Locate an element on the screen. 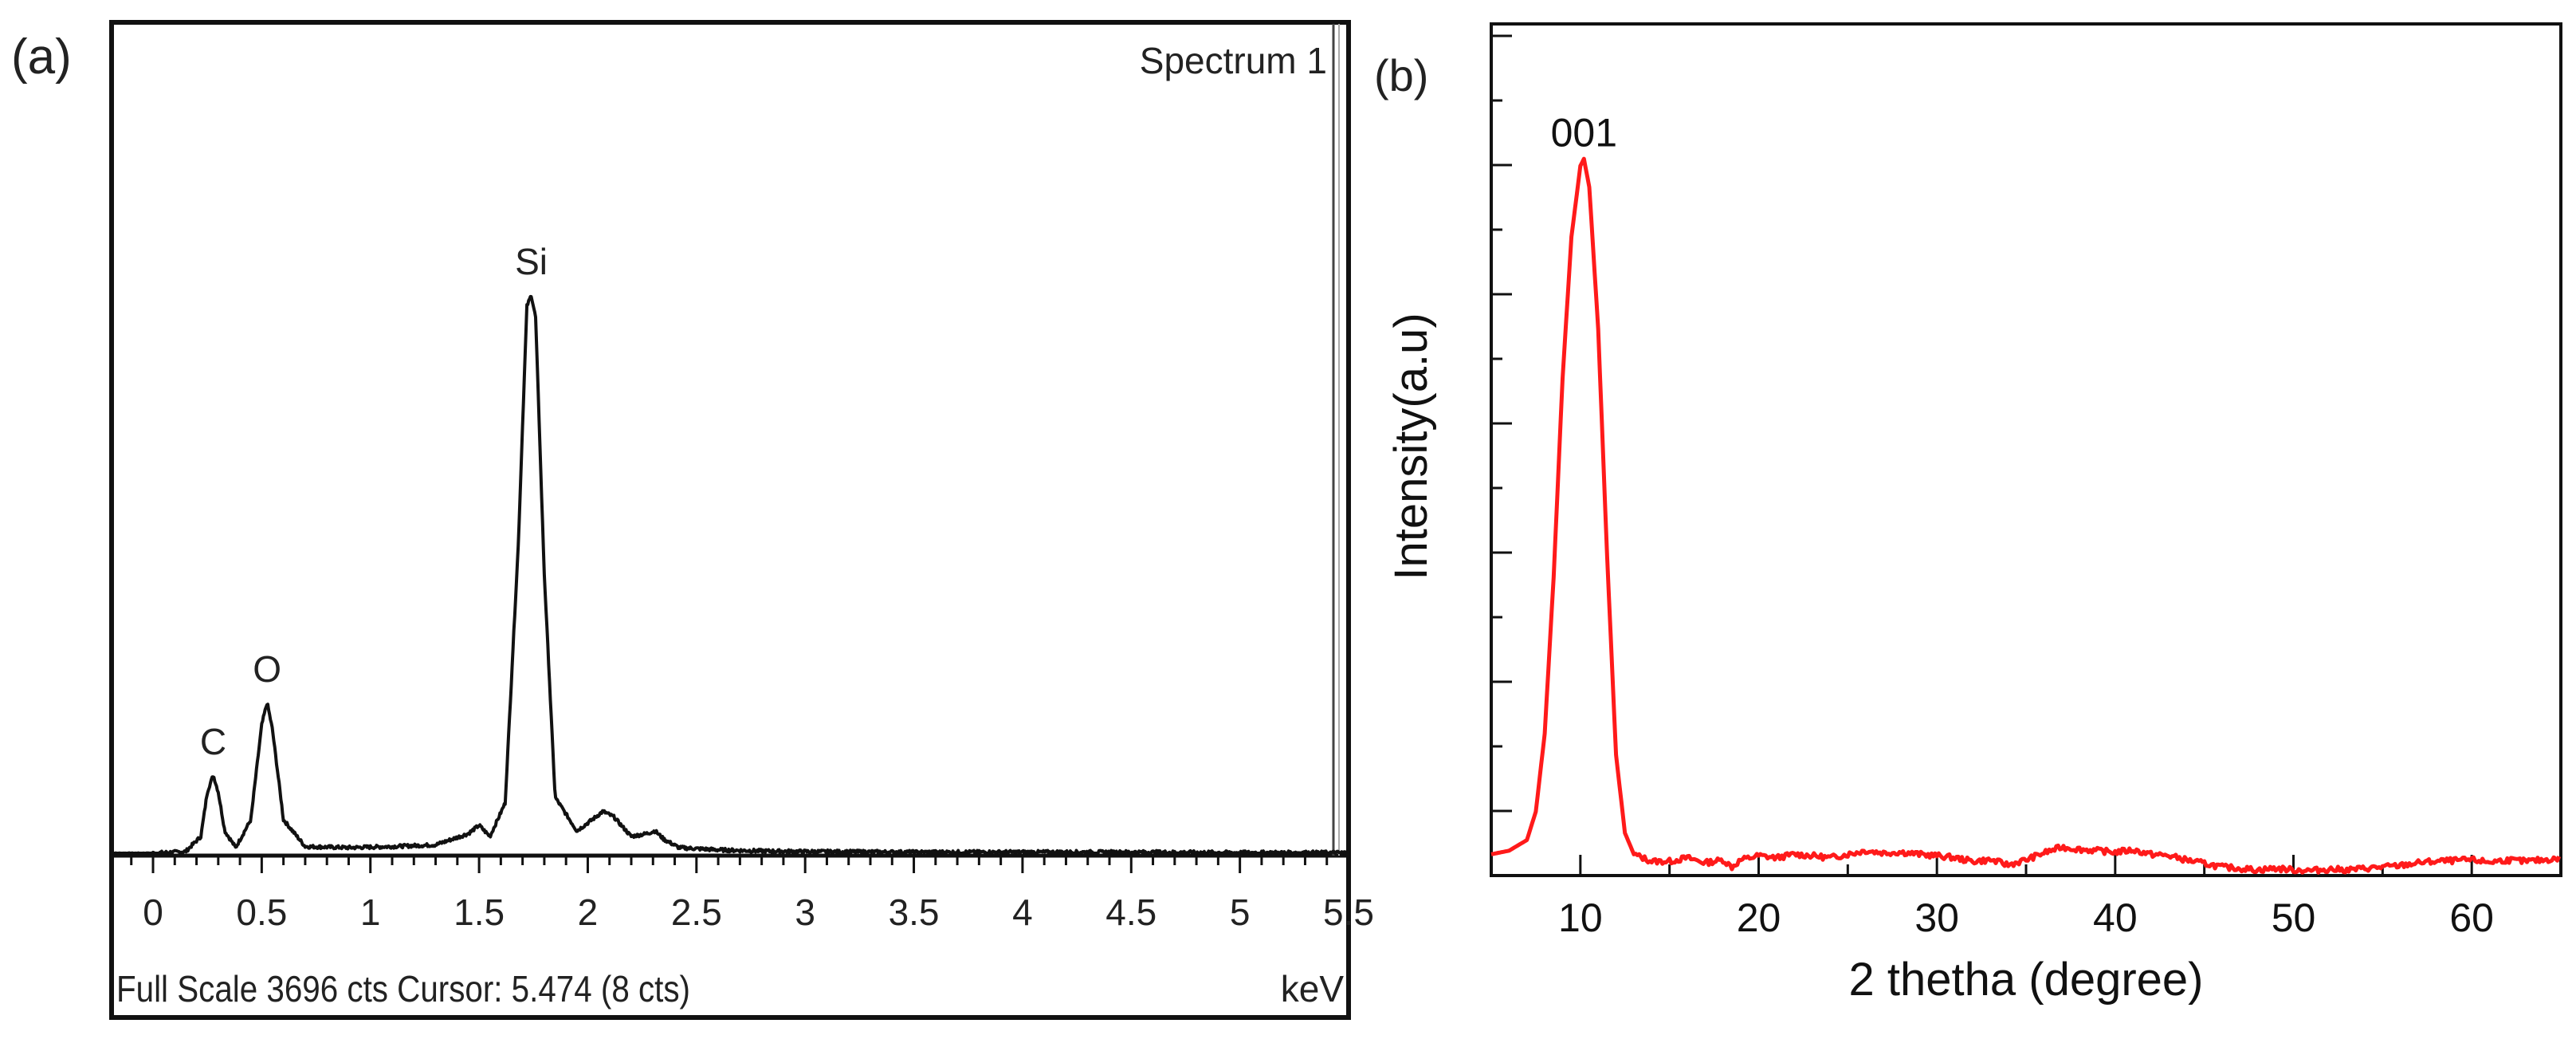 The width and height of the screenshot is (2576, 1043). eds-tick-label: 1.5 is located at coordinates (479, 912).